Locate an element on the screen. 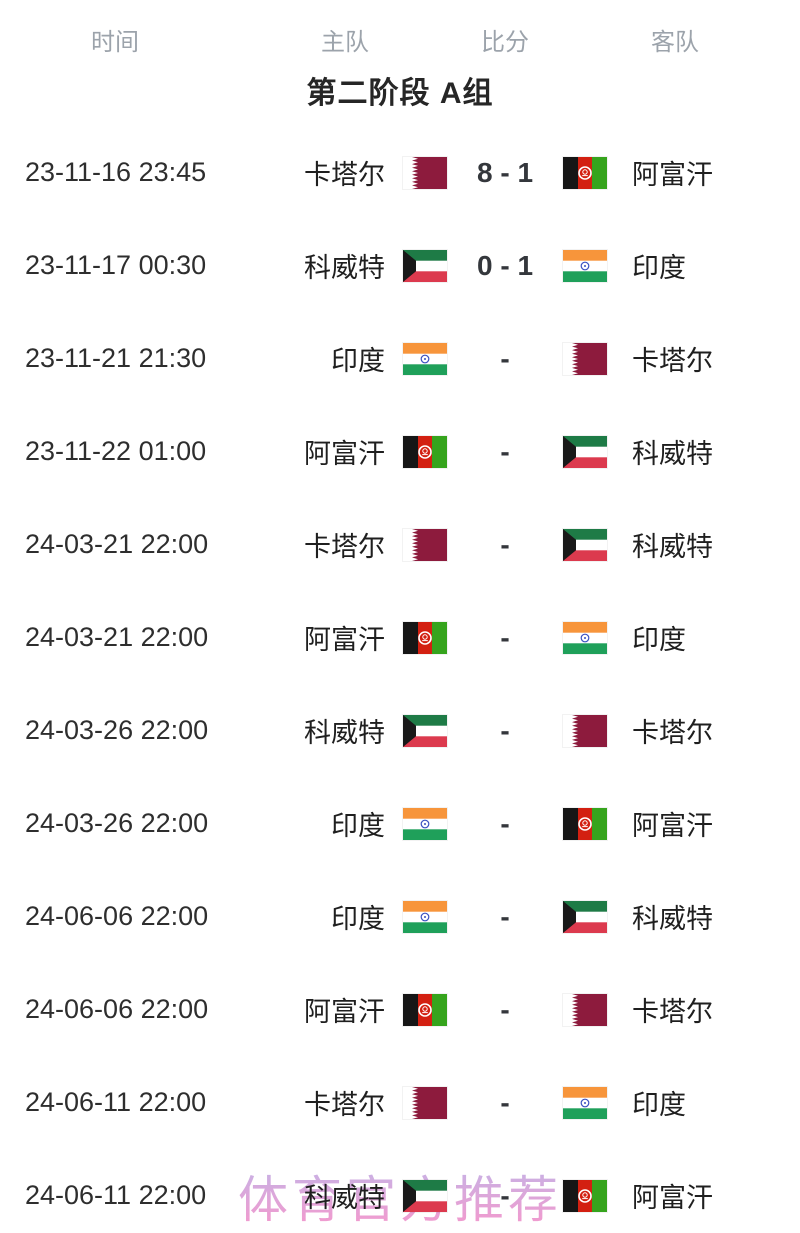 Image resolution: width=800 pixels, height=1233 pixels. section-title: 第二阶段 A组 is located at coordinates (400, 93).